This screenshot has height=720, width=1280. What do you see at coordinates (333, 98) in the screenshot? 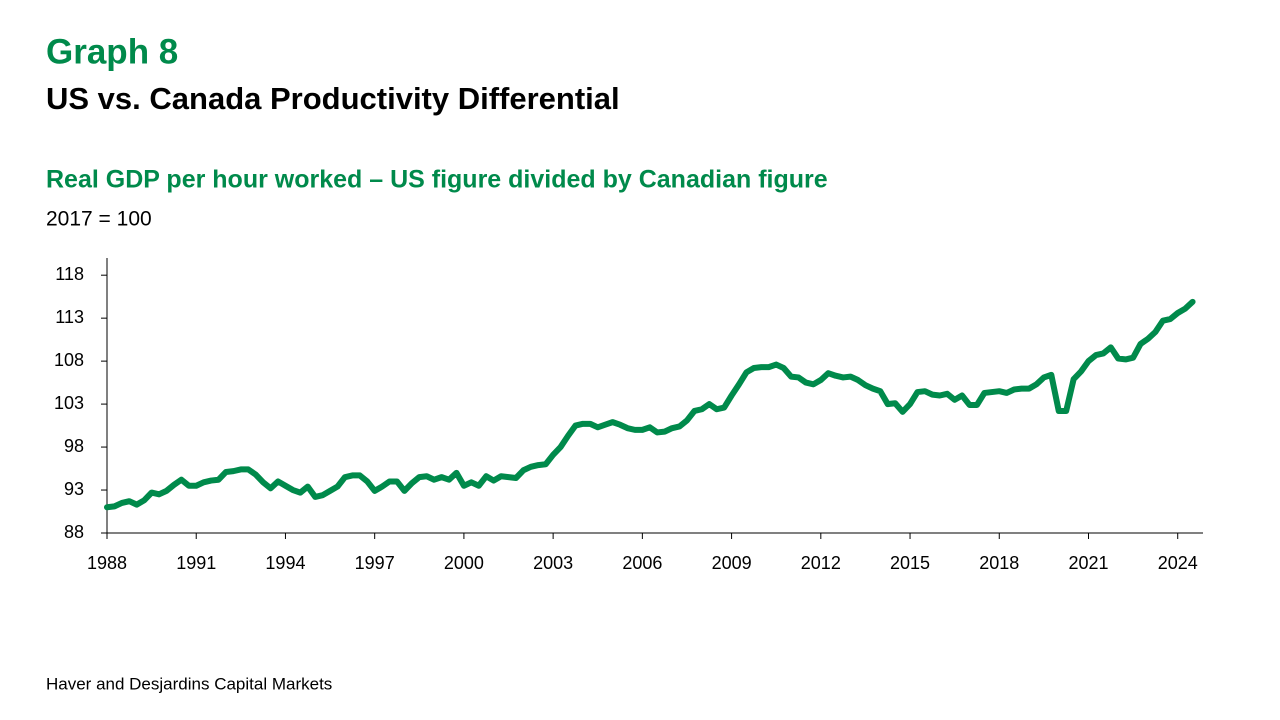
I see `chart-subtitle: US vs. Canada Productivity Differential` at bounding box center [333, 98].